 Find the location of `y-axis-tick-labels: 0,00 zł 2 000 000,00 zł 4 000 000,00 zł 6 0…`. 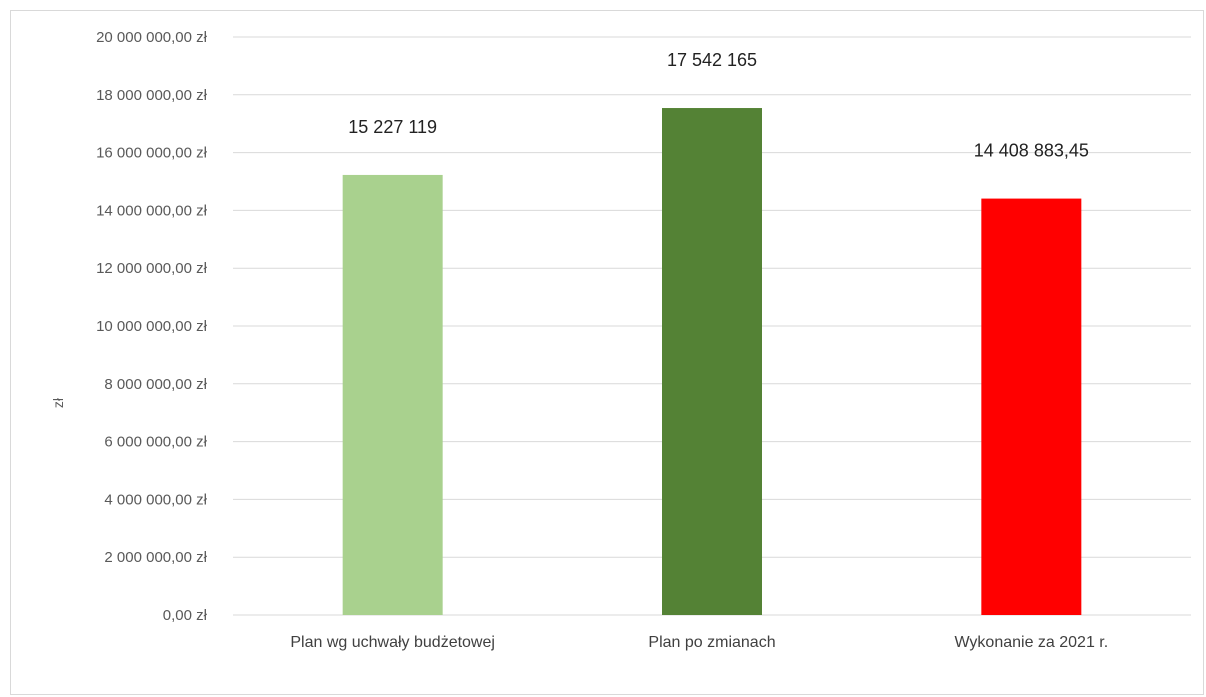

y-axis-tick-labels: 0,00 zł 2 000 000,00 zł 4 000 000,00 zł 6 0… is located at coordinates (152, 326).